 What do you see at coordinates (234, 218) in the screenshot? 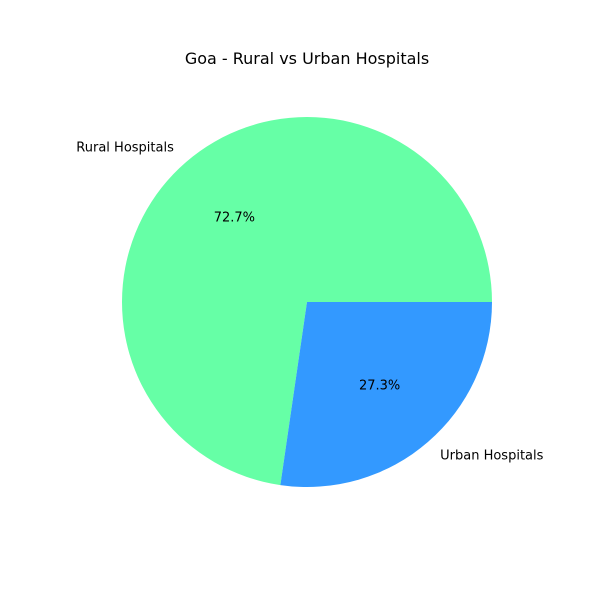
I see `slice-percent-rural-hospitals: 72.7%` at bounding box center [234, 218].